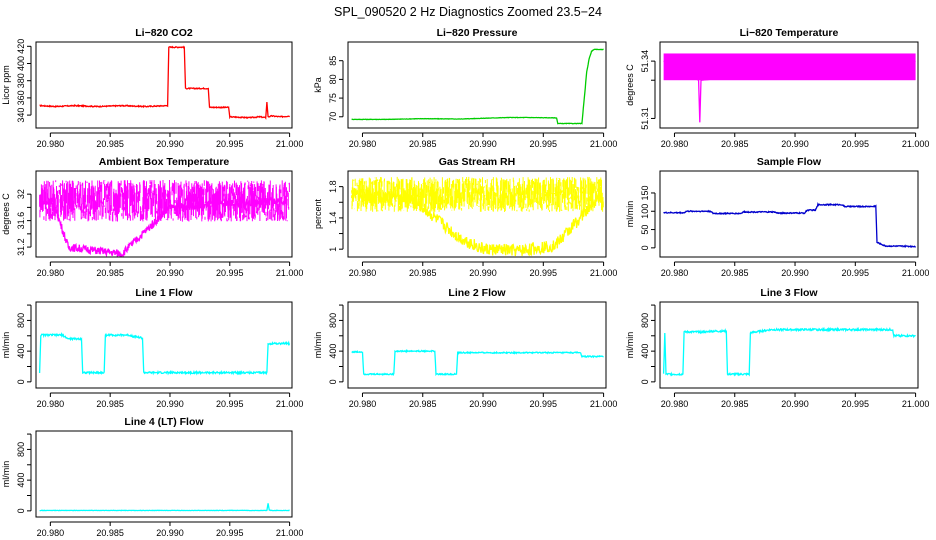 The height and width of the screenshot is (540, 936). I want to click on panel-title: Ambient Box Temperature, so click(164, 162).